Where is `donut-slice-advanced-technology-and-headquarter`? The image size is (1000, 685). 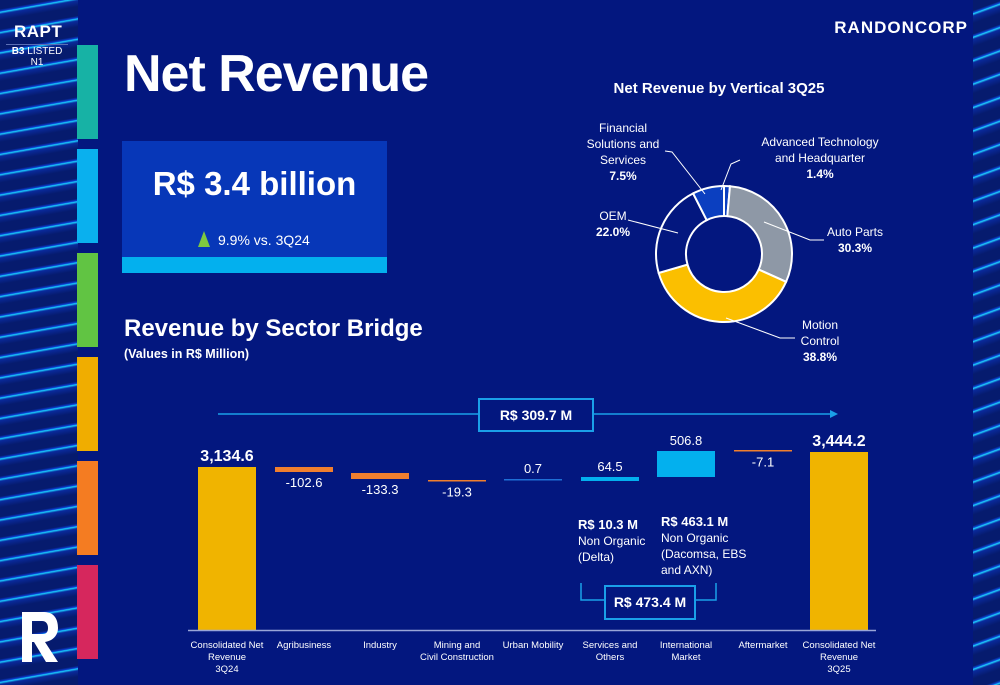
donut-slice-advanced-technology-and-headquarter is located at coordinates (727, 201).